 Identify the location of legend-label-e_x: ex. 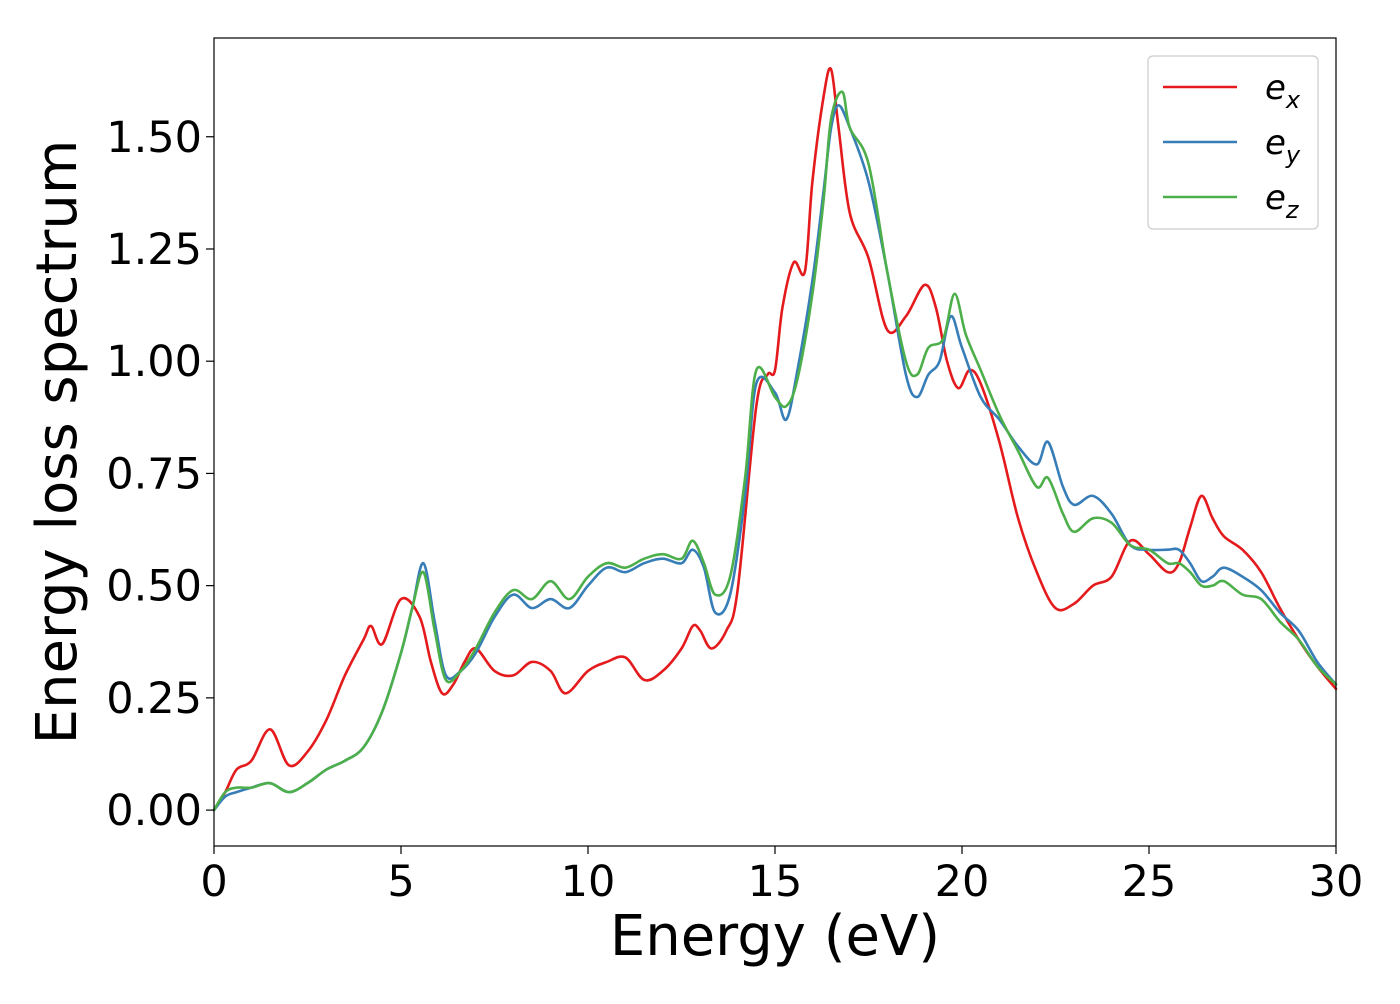
(1283, 91).